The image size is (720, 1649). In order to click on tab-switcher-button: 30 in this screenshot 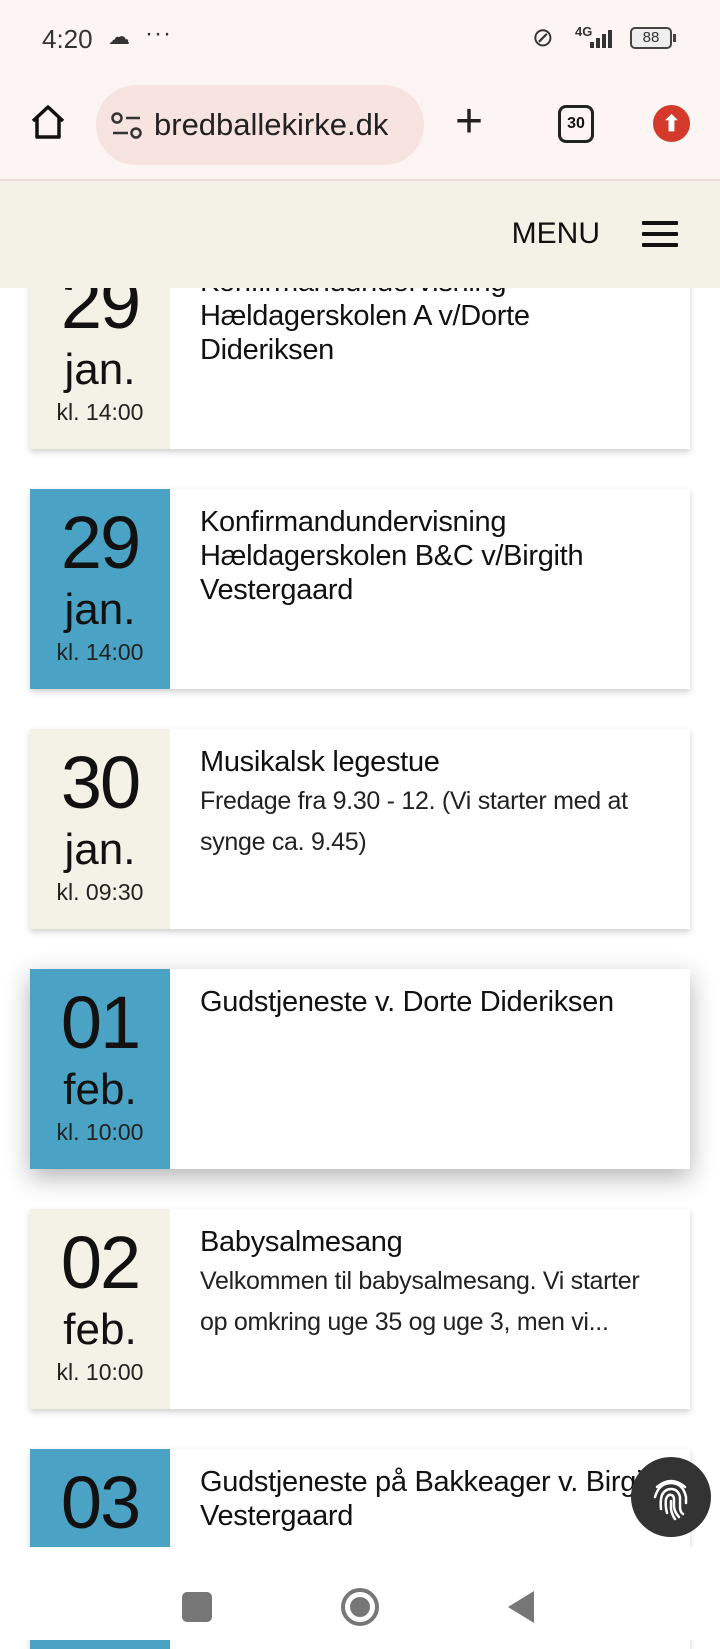, I will do `click(576, 124)`.